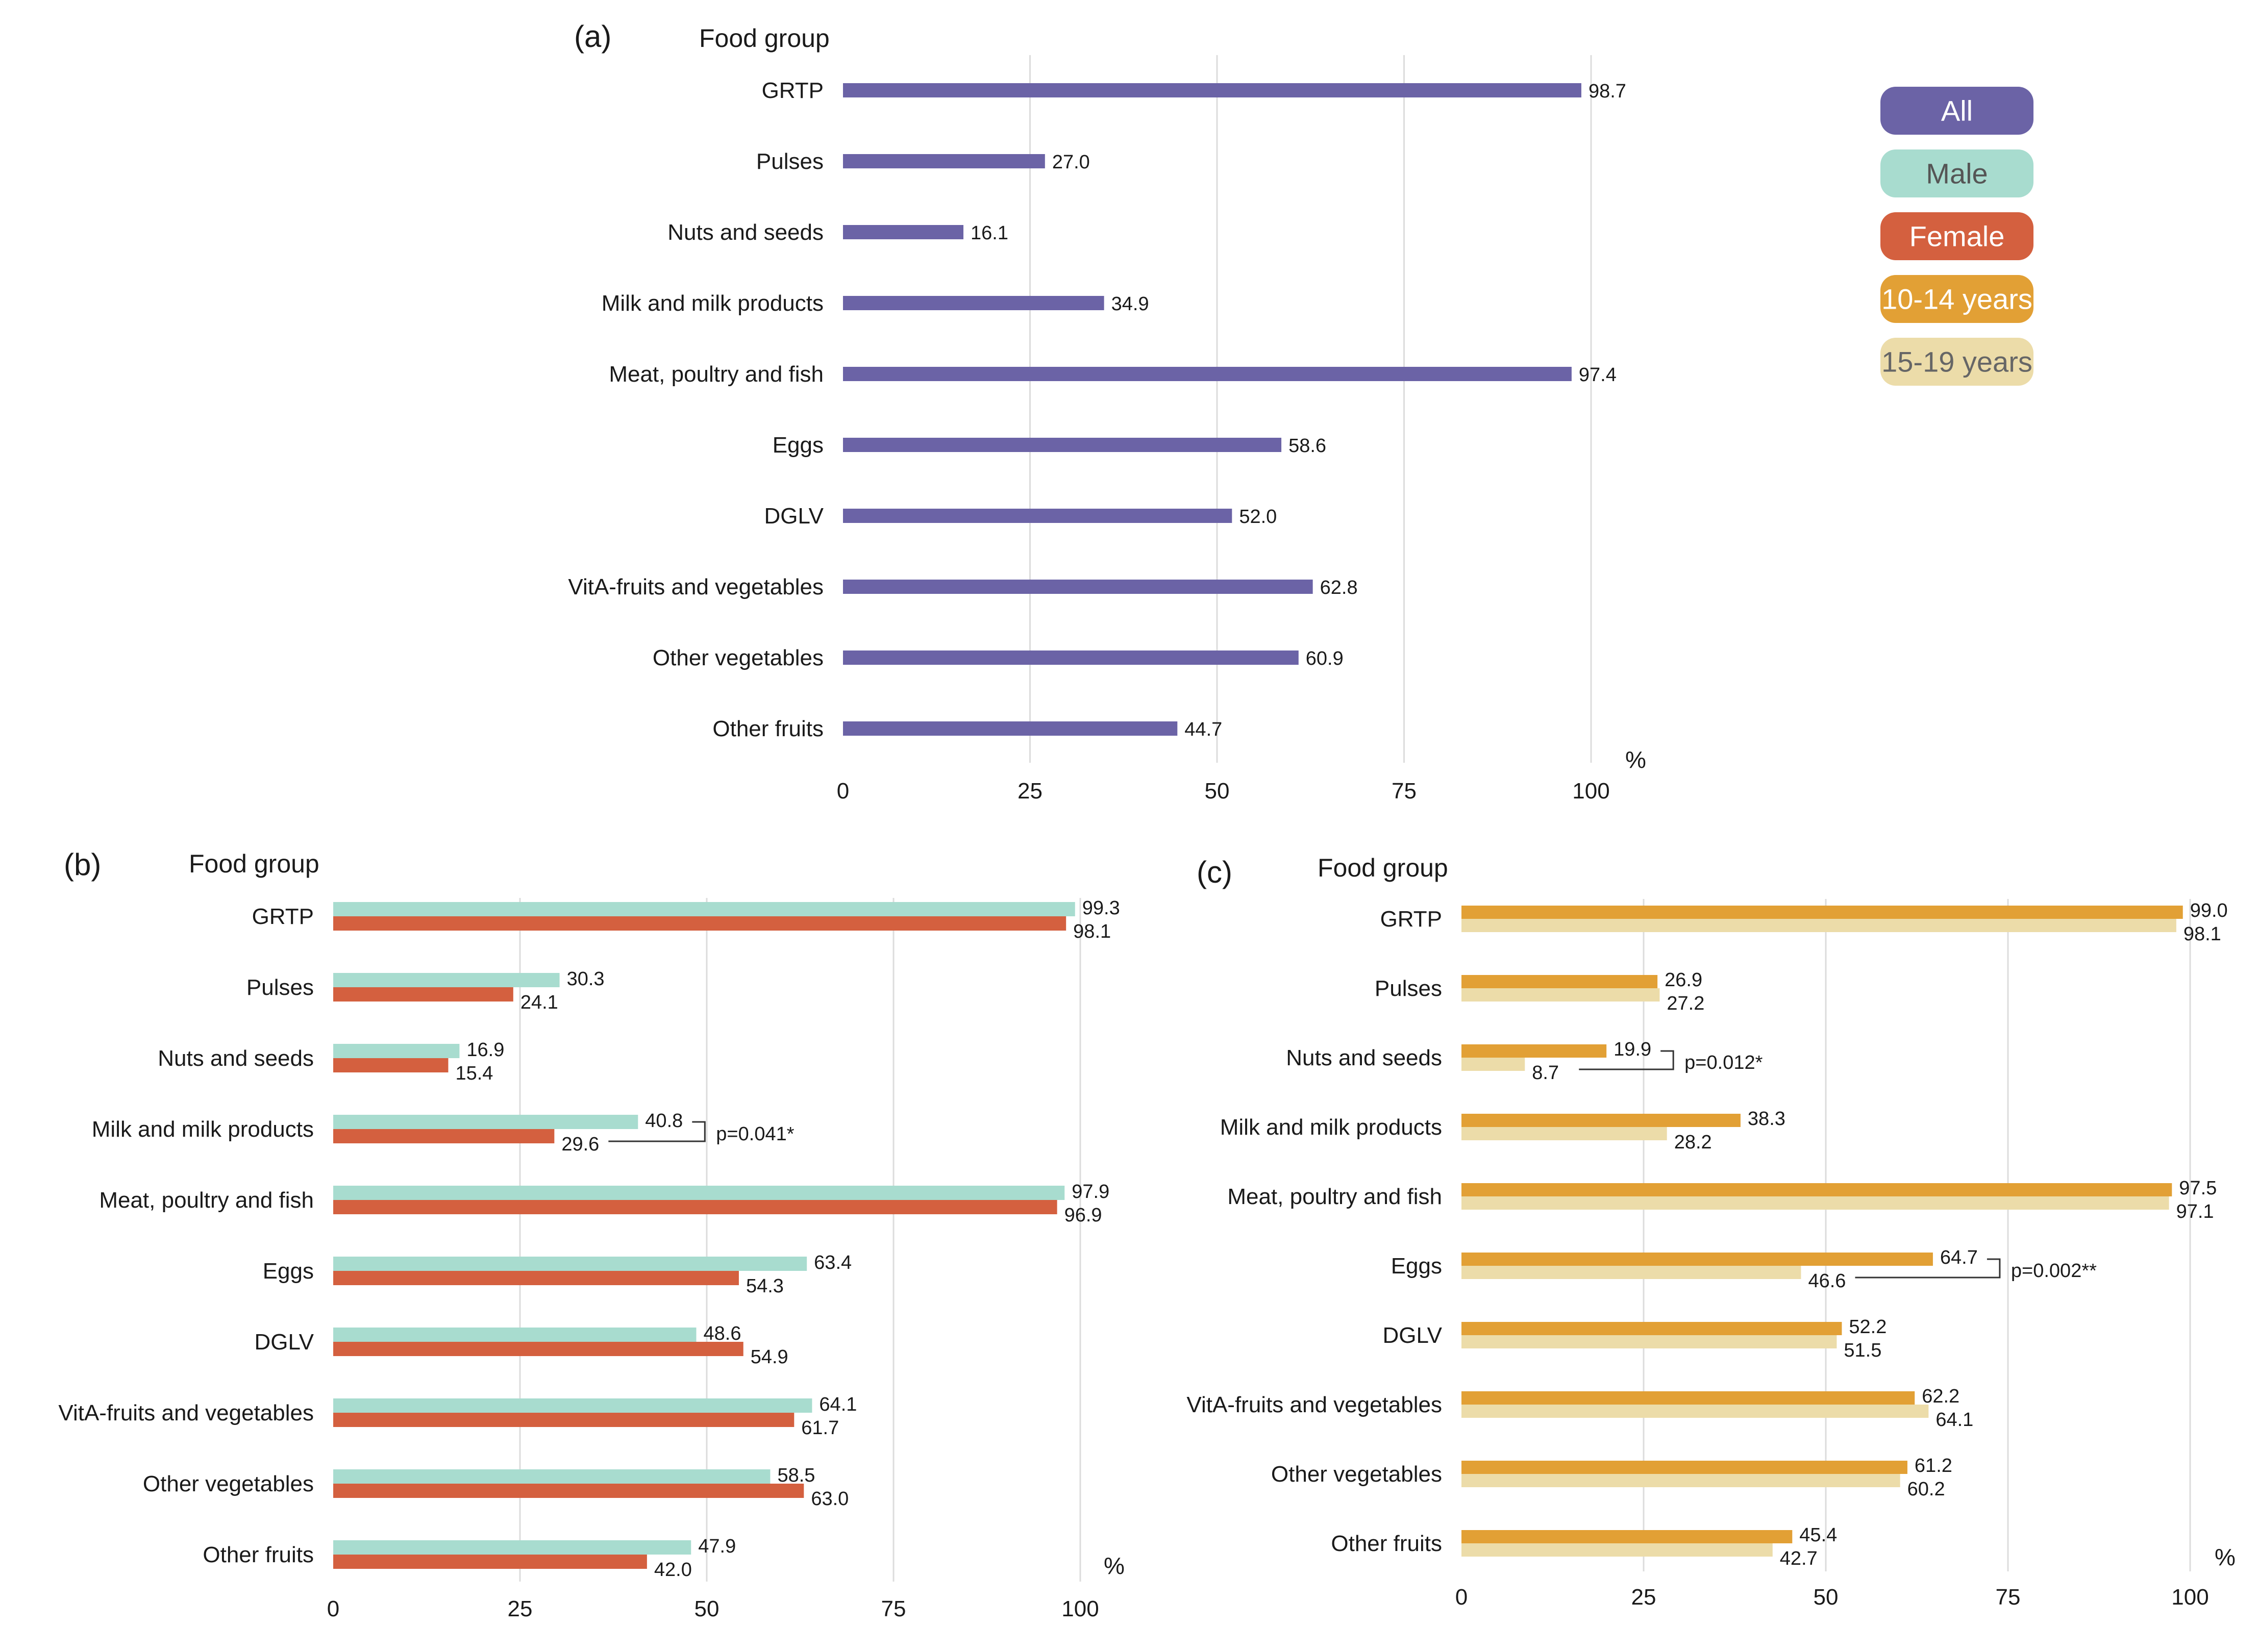 The image size is (2258, 1652). I want to click on panel-c-bar-15-19-years-dglv, so click(1649, 1341).